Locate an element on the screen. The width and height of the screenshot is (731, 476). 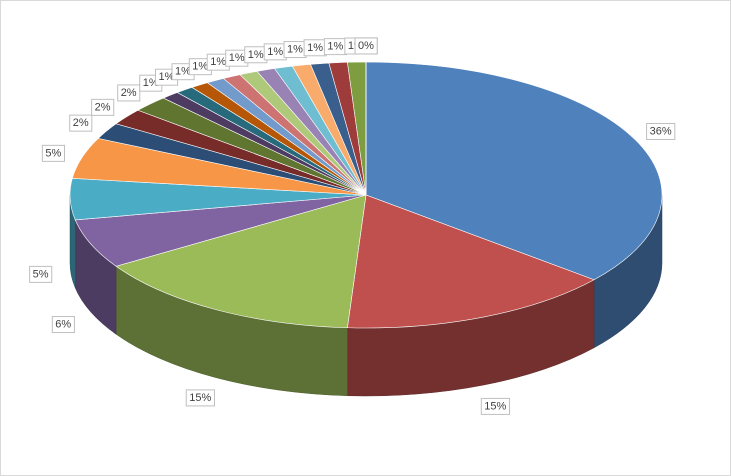
data-label: 36% is located at coordinates (661, 131).